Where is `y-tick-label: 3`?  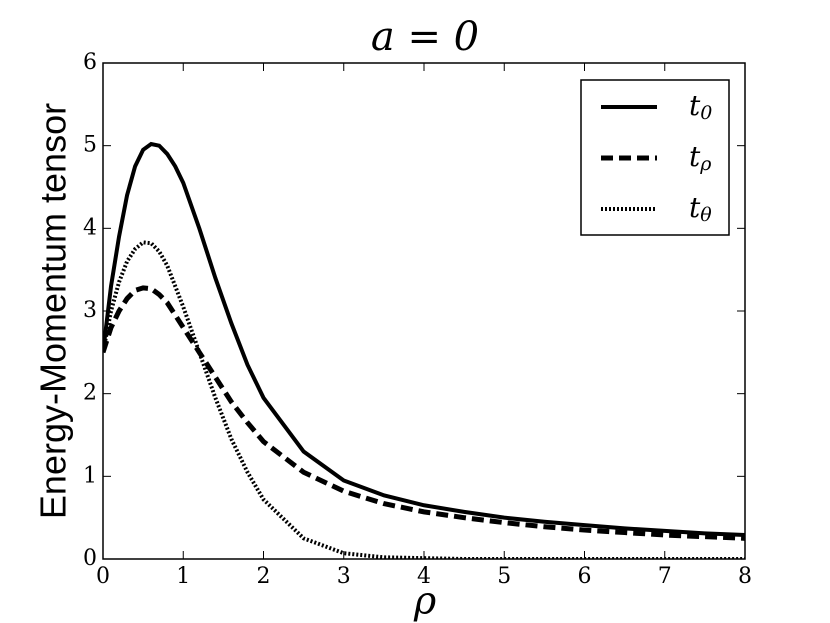
y-tick-label: 3 is located at coordinates (90, 310).